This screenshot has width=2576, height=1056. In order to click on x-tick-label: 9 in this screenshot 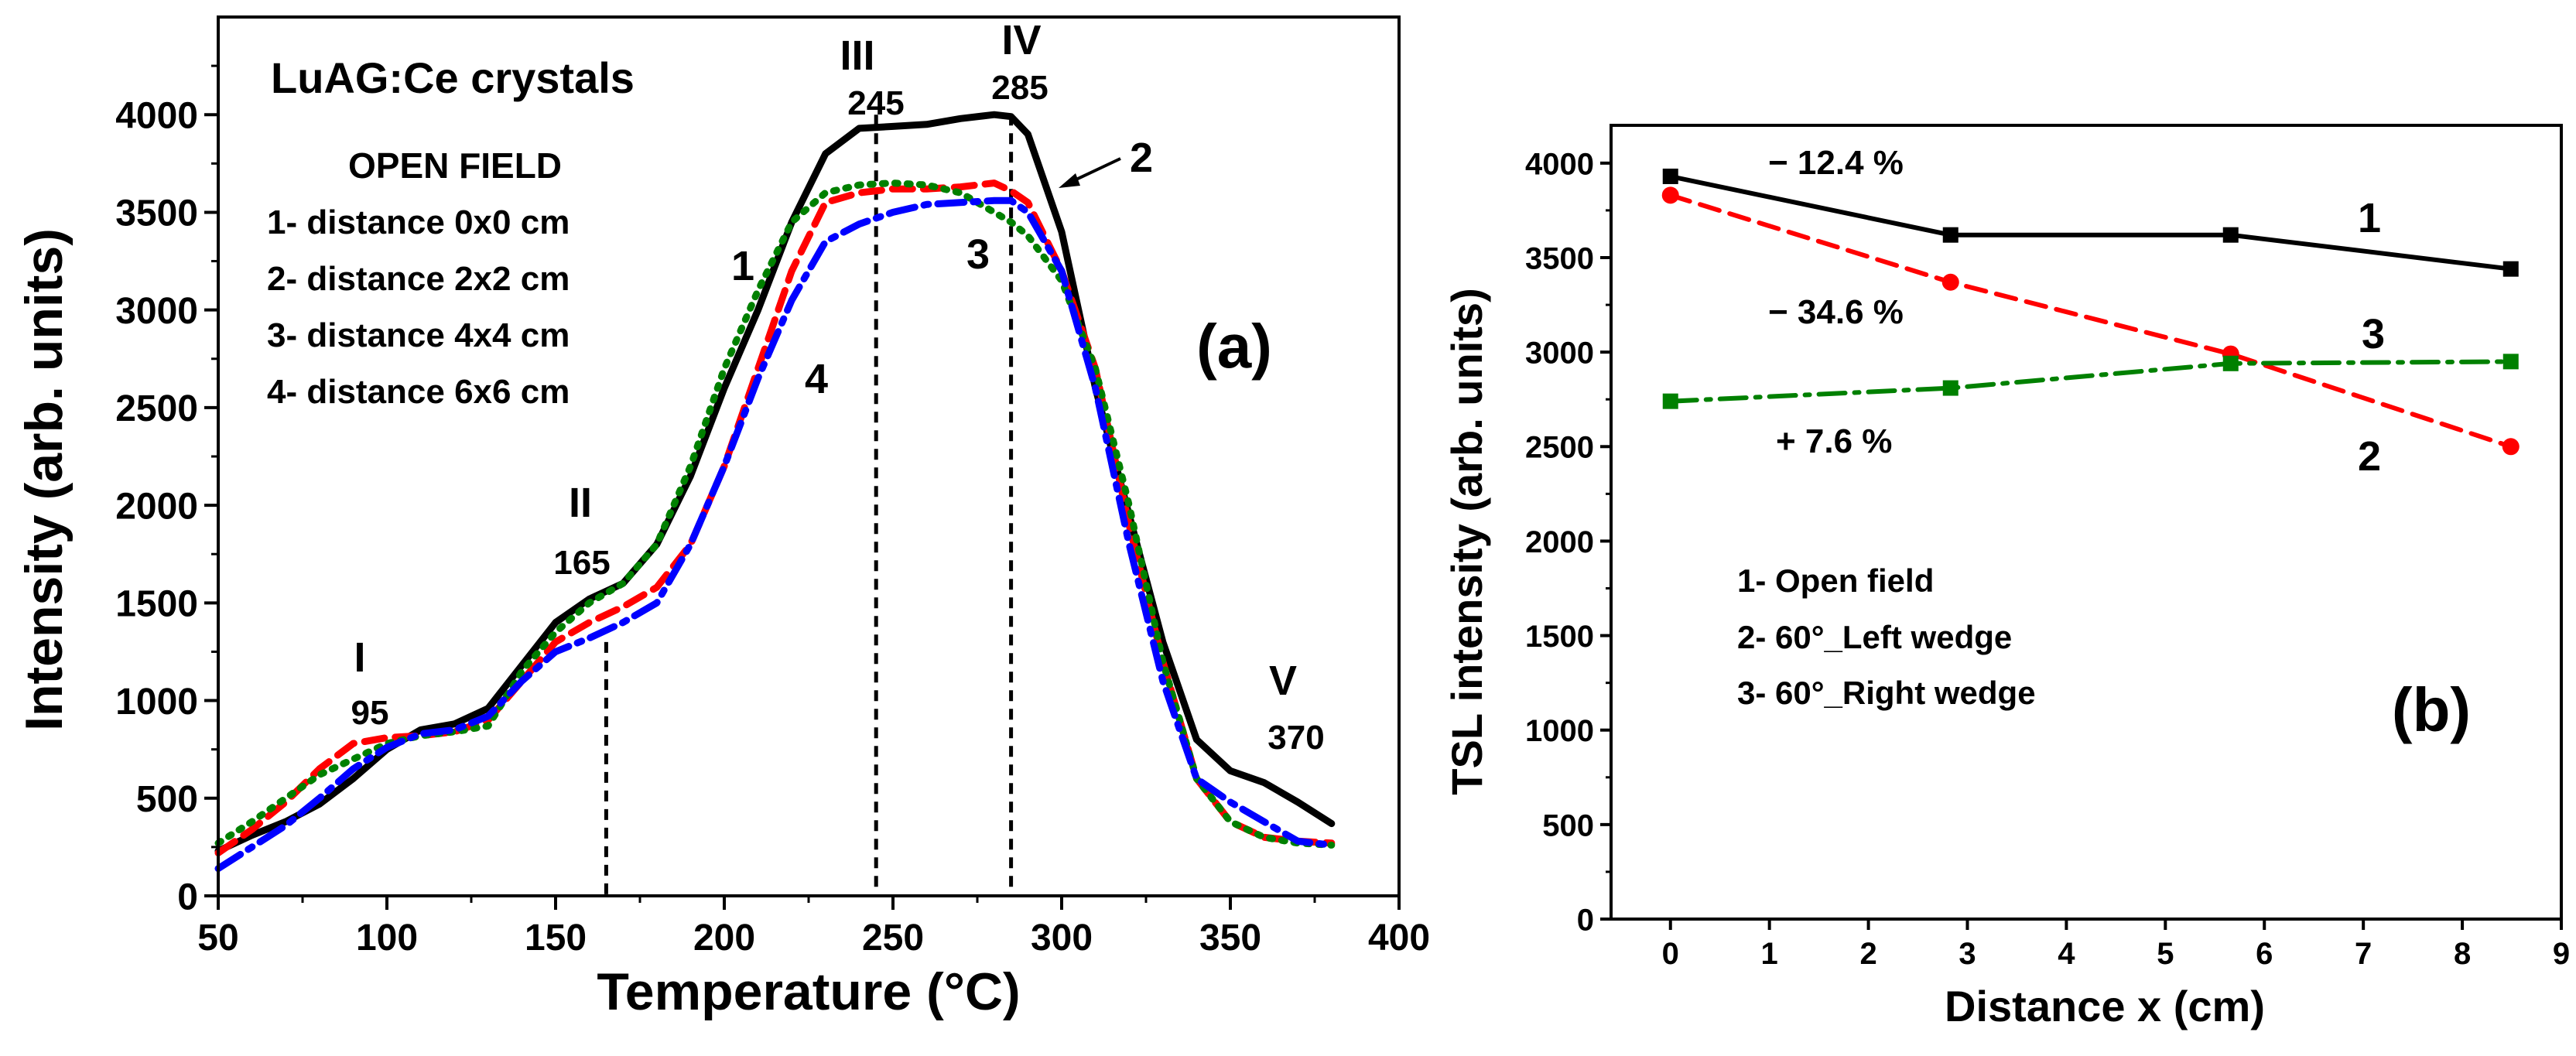, I will do `click(2561, 954)`.